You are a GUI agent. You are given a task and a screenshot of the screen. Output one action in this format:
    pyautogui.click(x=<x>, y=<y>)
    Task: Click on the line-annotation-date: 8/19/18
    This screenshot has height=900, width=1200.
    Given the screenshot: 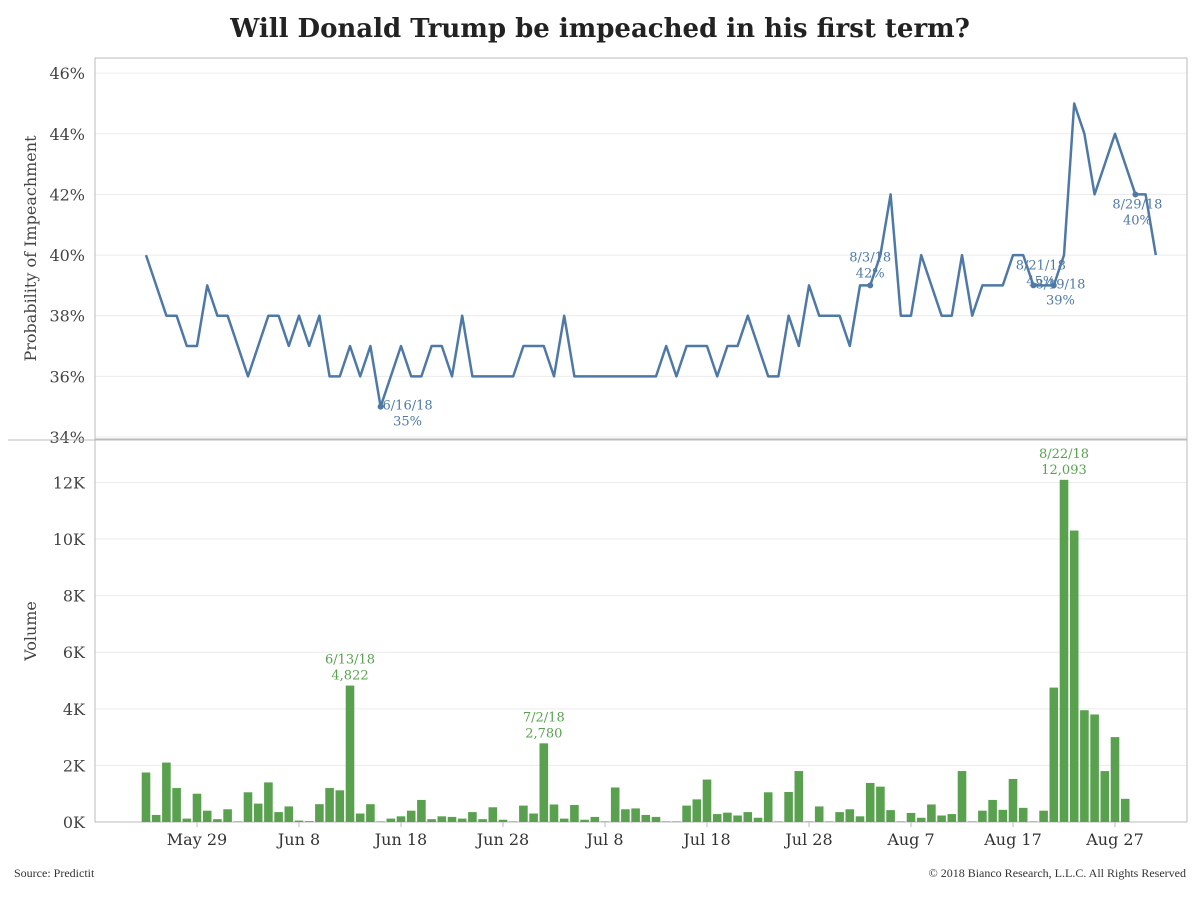 What is the action you would take?
    pyautogui.click(x=1060, y=284)
    